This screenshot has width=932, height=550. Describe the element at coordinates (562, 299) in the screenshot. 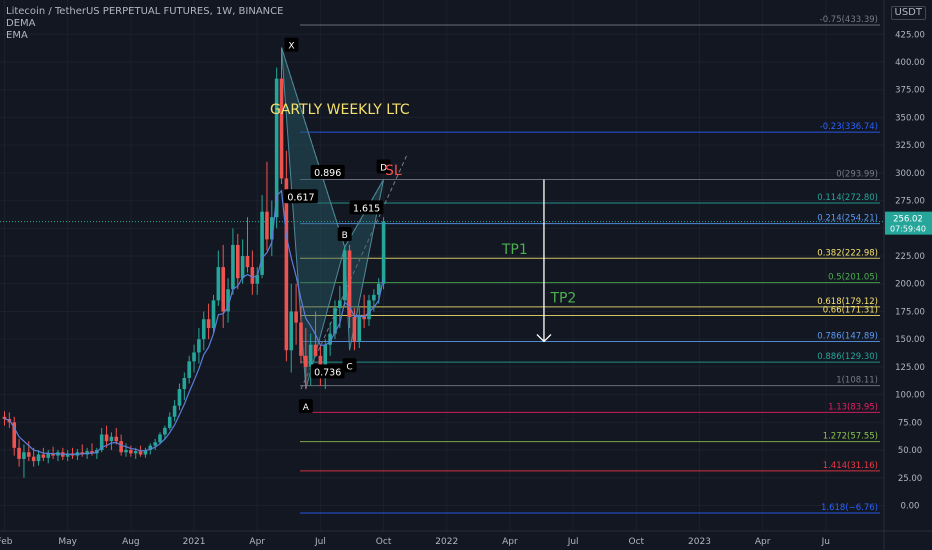

I see `annotation-text: TP2` at that location.